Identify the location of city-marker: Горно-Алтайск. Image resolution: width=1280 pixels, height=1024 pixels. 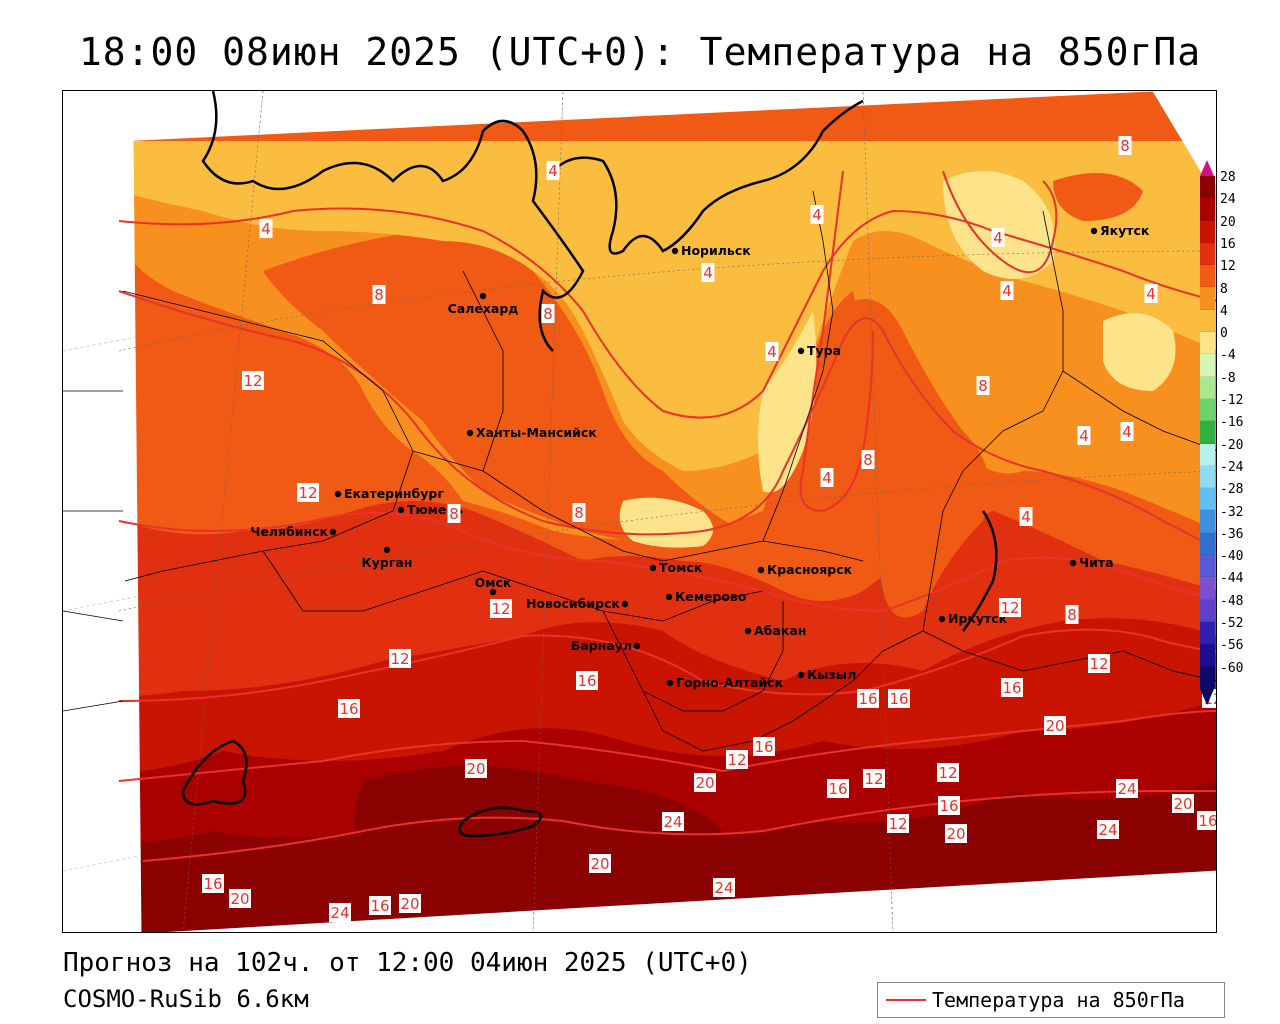
(725, 682).